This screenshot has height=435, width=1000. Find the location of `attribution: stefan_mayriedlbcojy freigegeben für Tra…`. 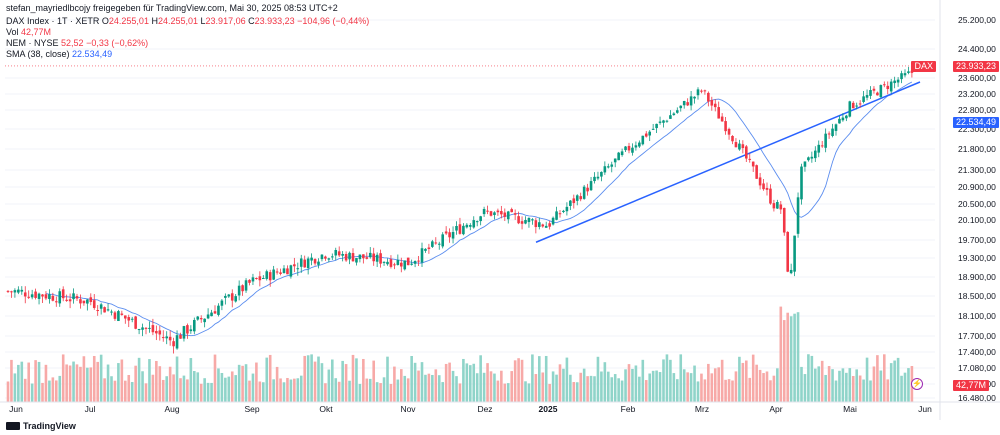

attribution: stefan_mayriedlbcojy freigegeben für Tra… is located at coordinates (172, 8).